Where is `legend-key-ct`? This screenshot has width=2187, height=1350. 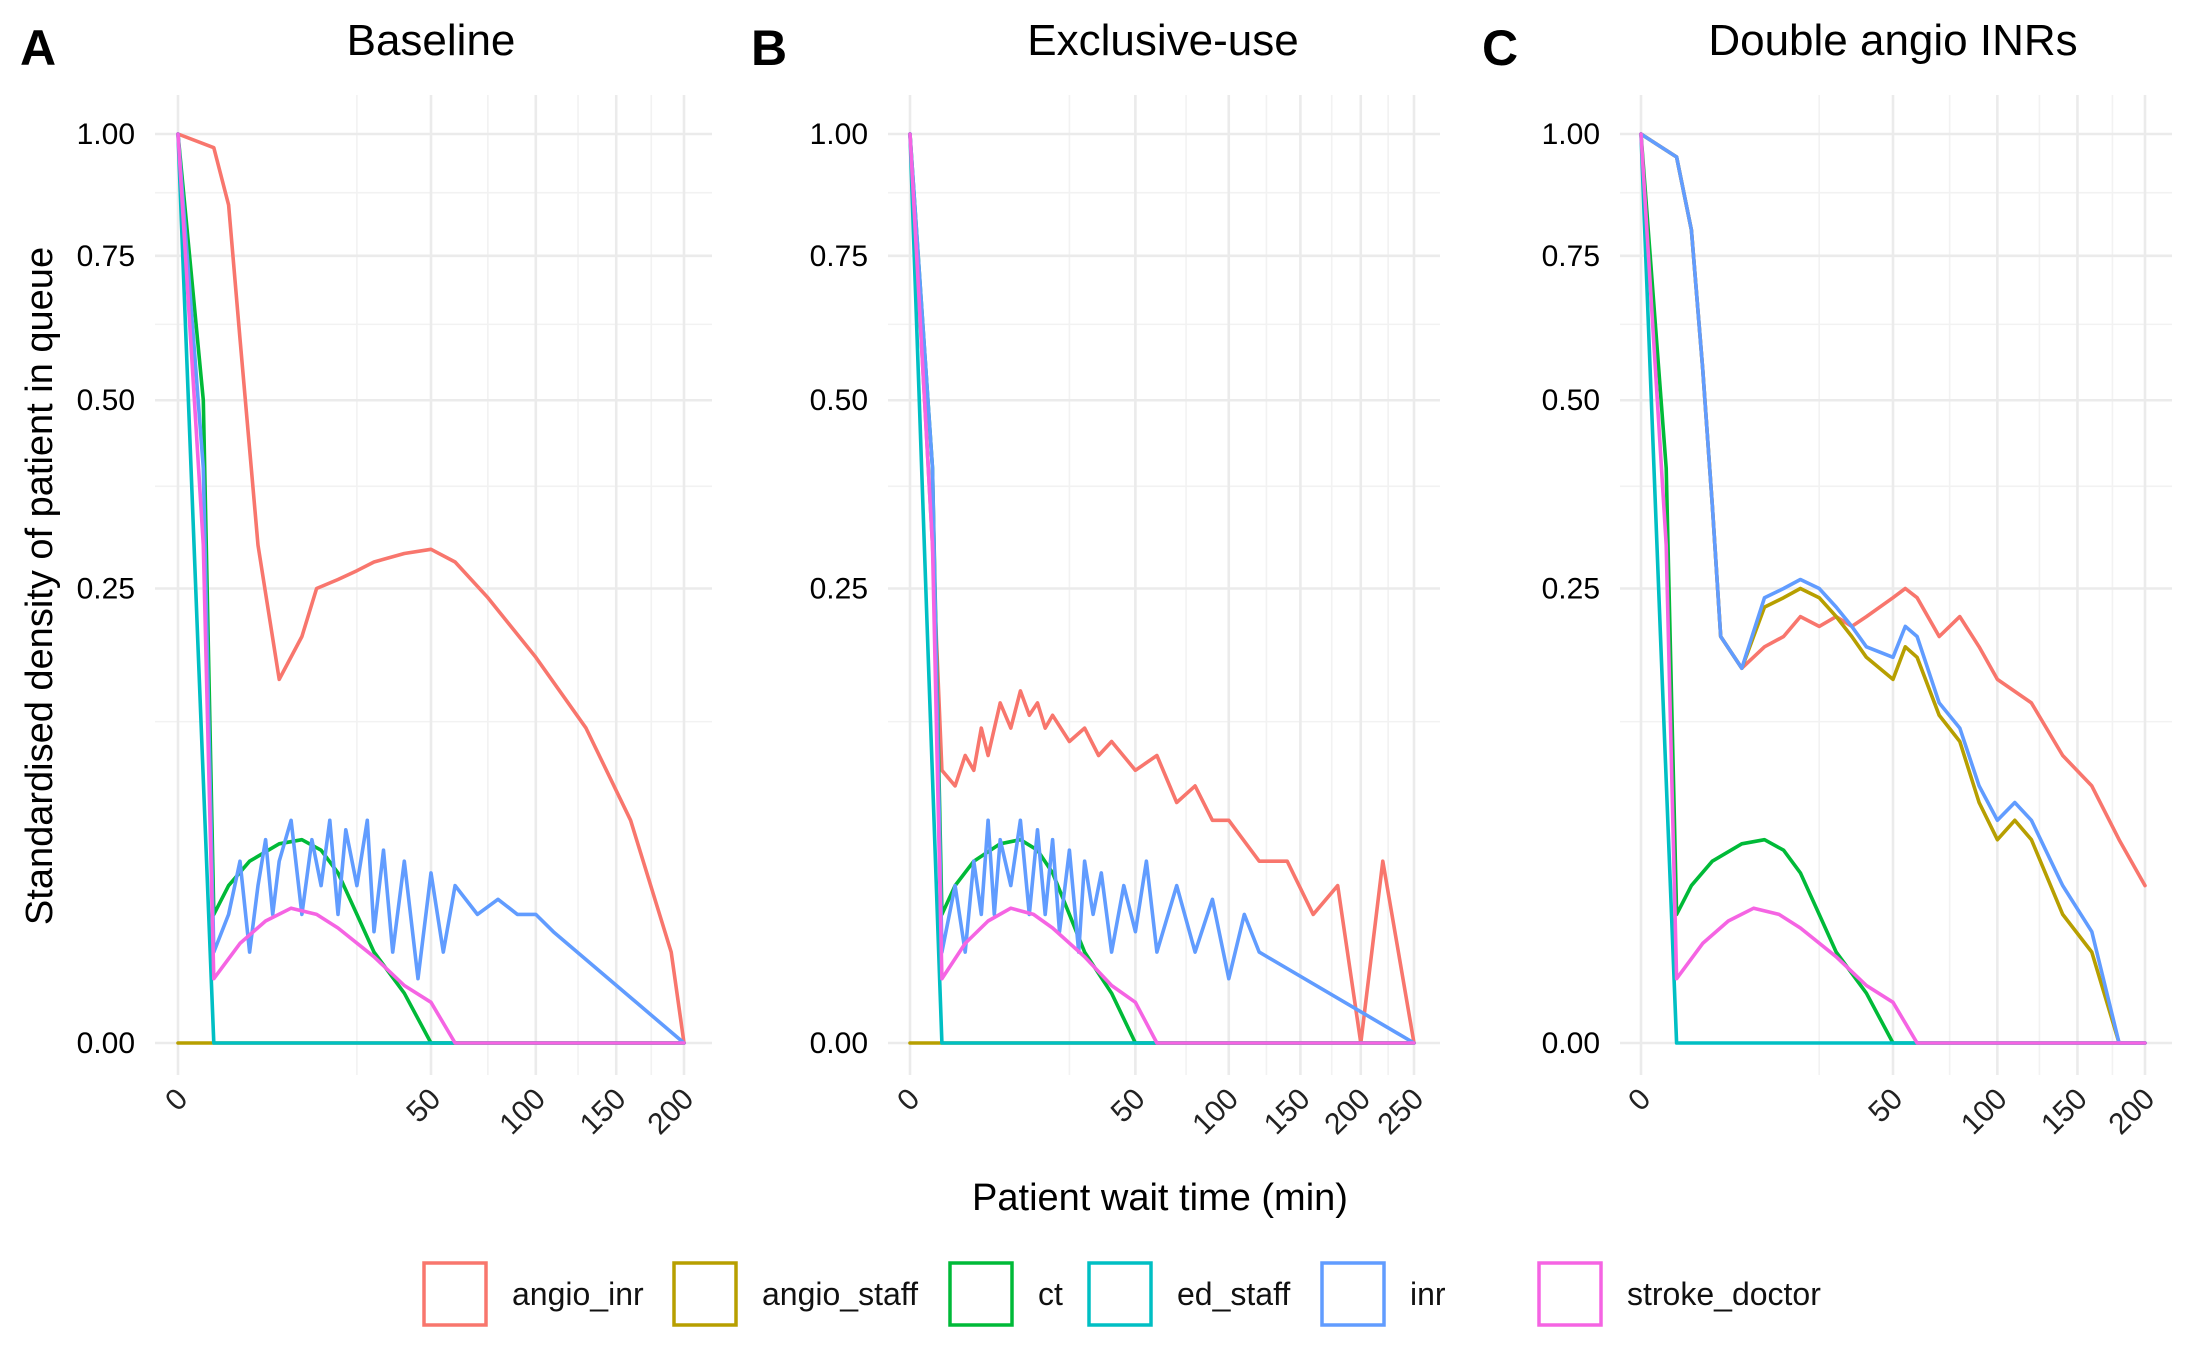 legend-key-ct is located at coordinates (981, 1294).